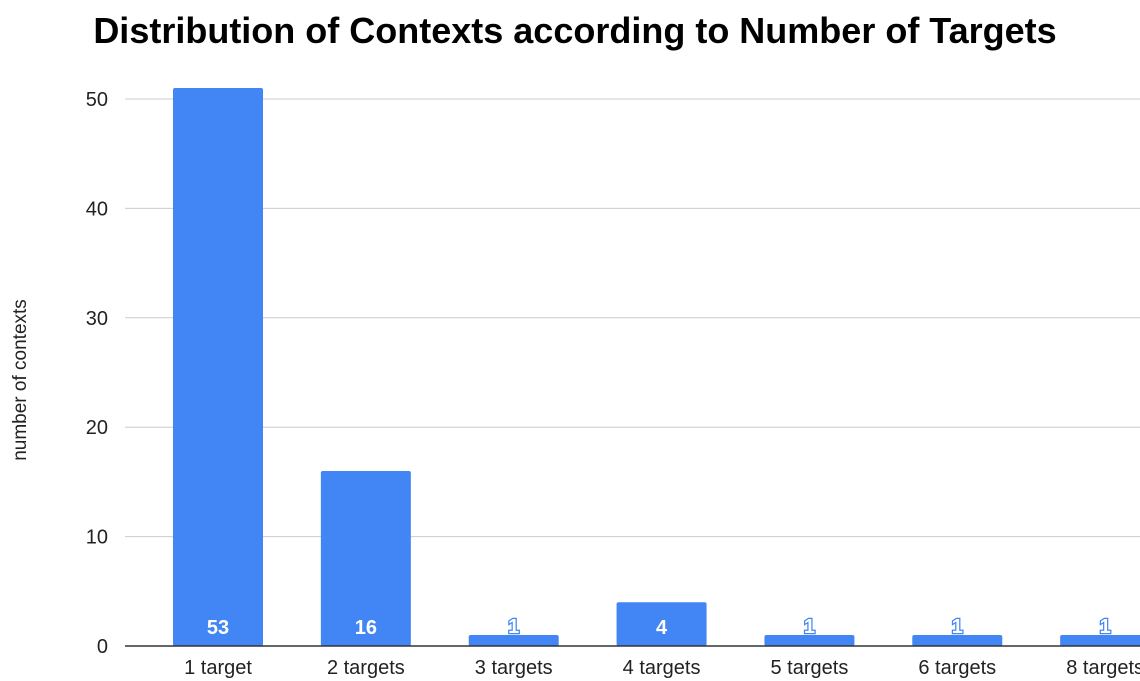 The image size is (1140, 681). I want to click on y-tick-label: 0, so click(102, 647).